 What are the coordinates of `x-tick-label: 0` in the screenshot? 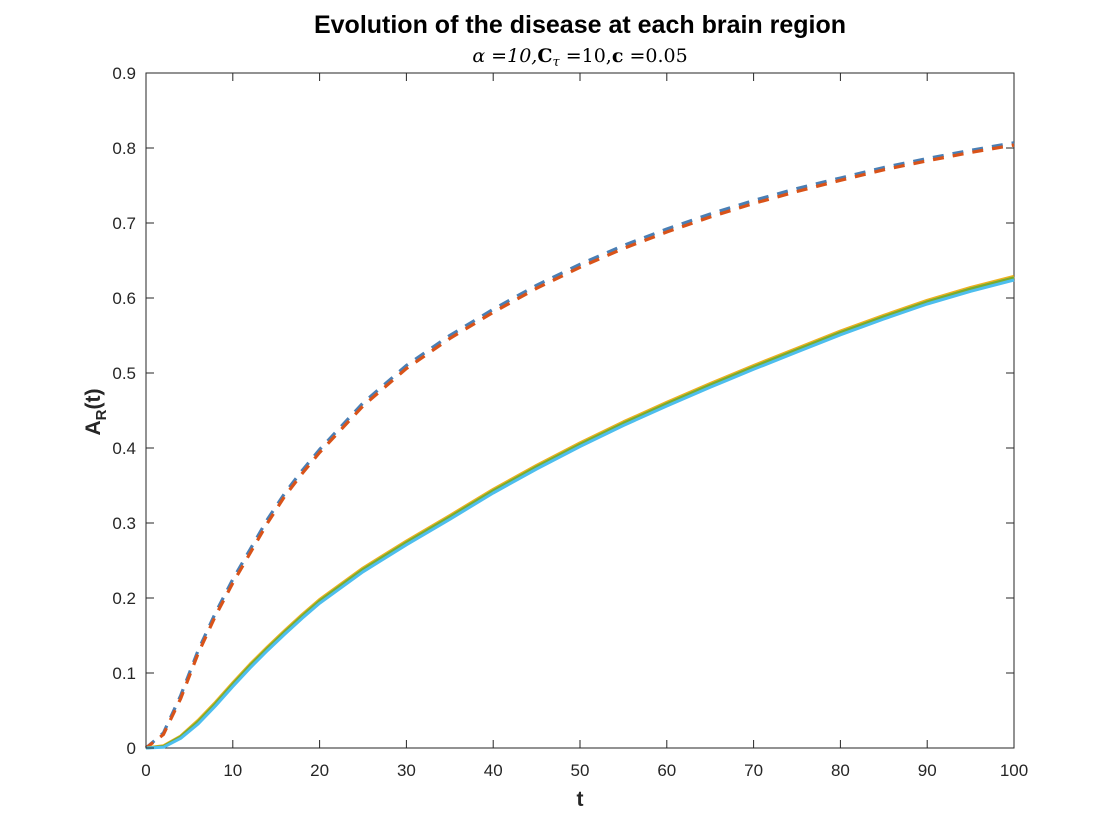 It's located at (145, 770).